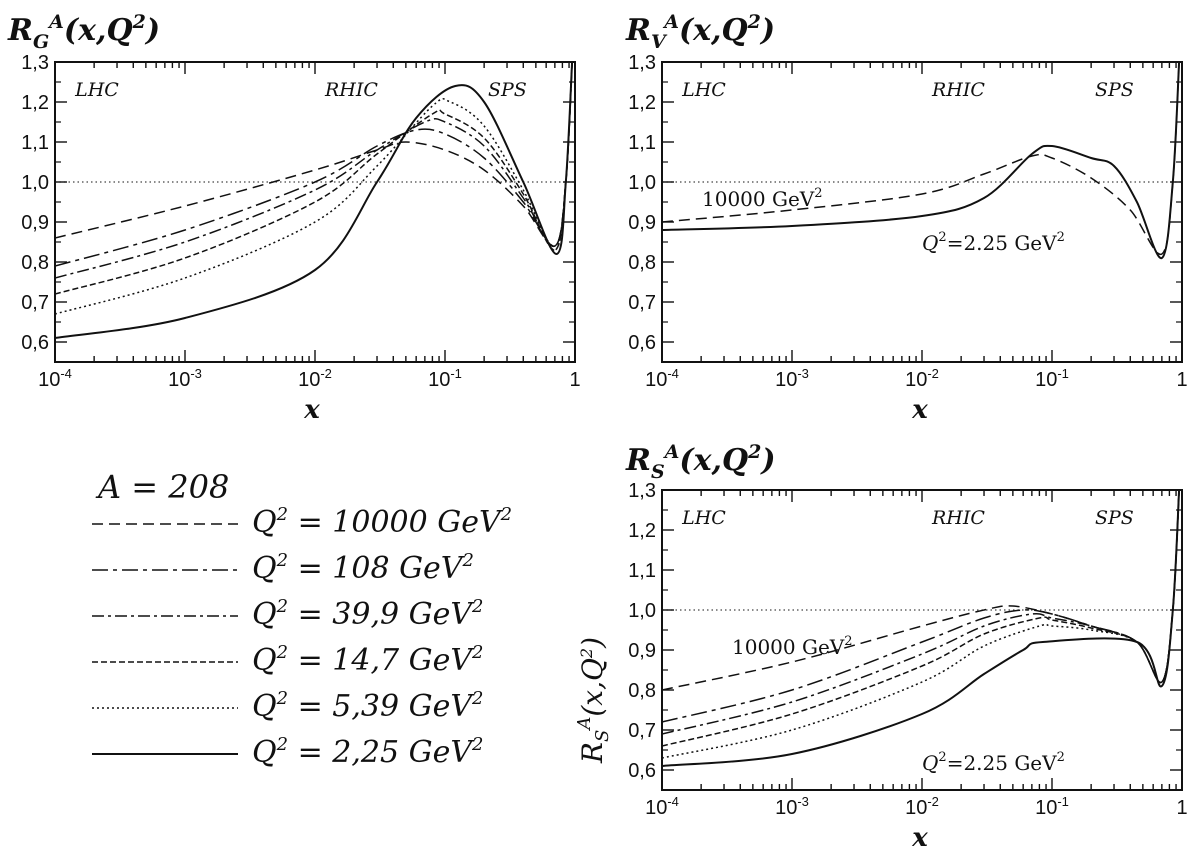 This screenshot has width=1188, height=852. What do you see at coordinates (642, 343) in the screenshot?
I see `panel-v-ytick-label: 0,6` at bounding box center [642, 343].